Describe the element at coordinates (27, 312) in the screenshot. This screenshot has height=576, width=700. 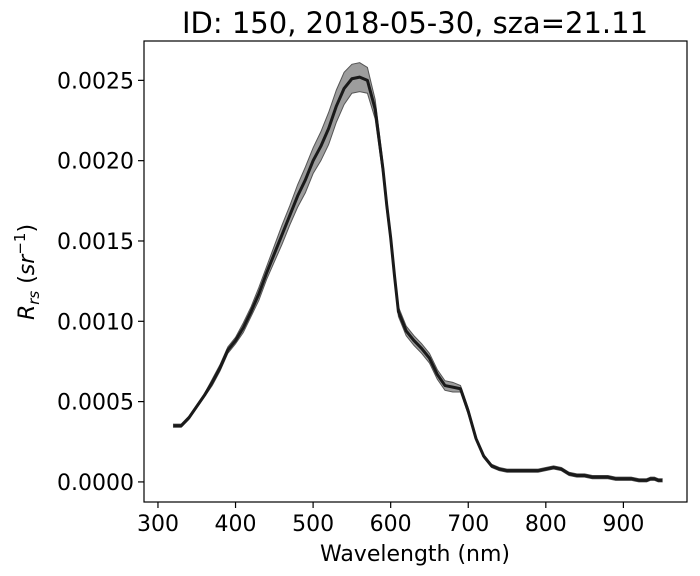
I see `y-label-main: R` at that location.